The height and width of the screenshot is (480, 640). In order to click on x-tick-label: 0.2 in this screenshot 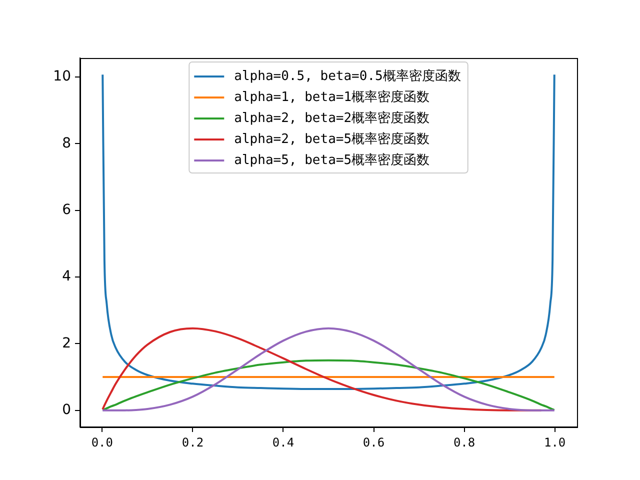, I will do `click(193, 442)`.